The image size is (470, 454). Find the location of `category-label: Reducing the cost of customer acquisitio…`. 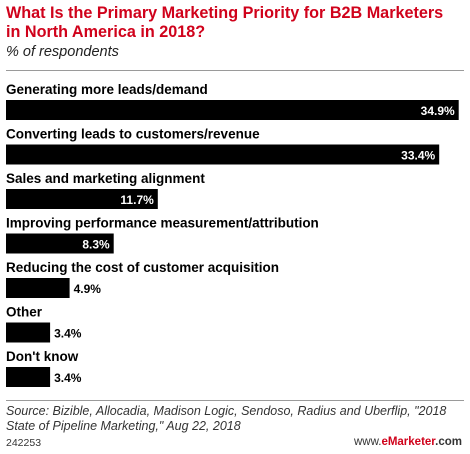

category-label: Reducing the cost of customer acquisitio… is located at coordinates (142, 267).